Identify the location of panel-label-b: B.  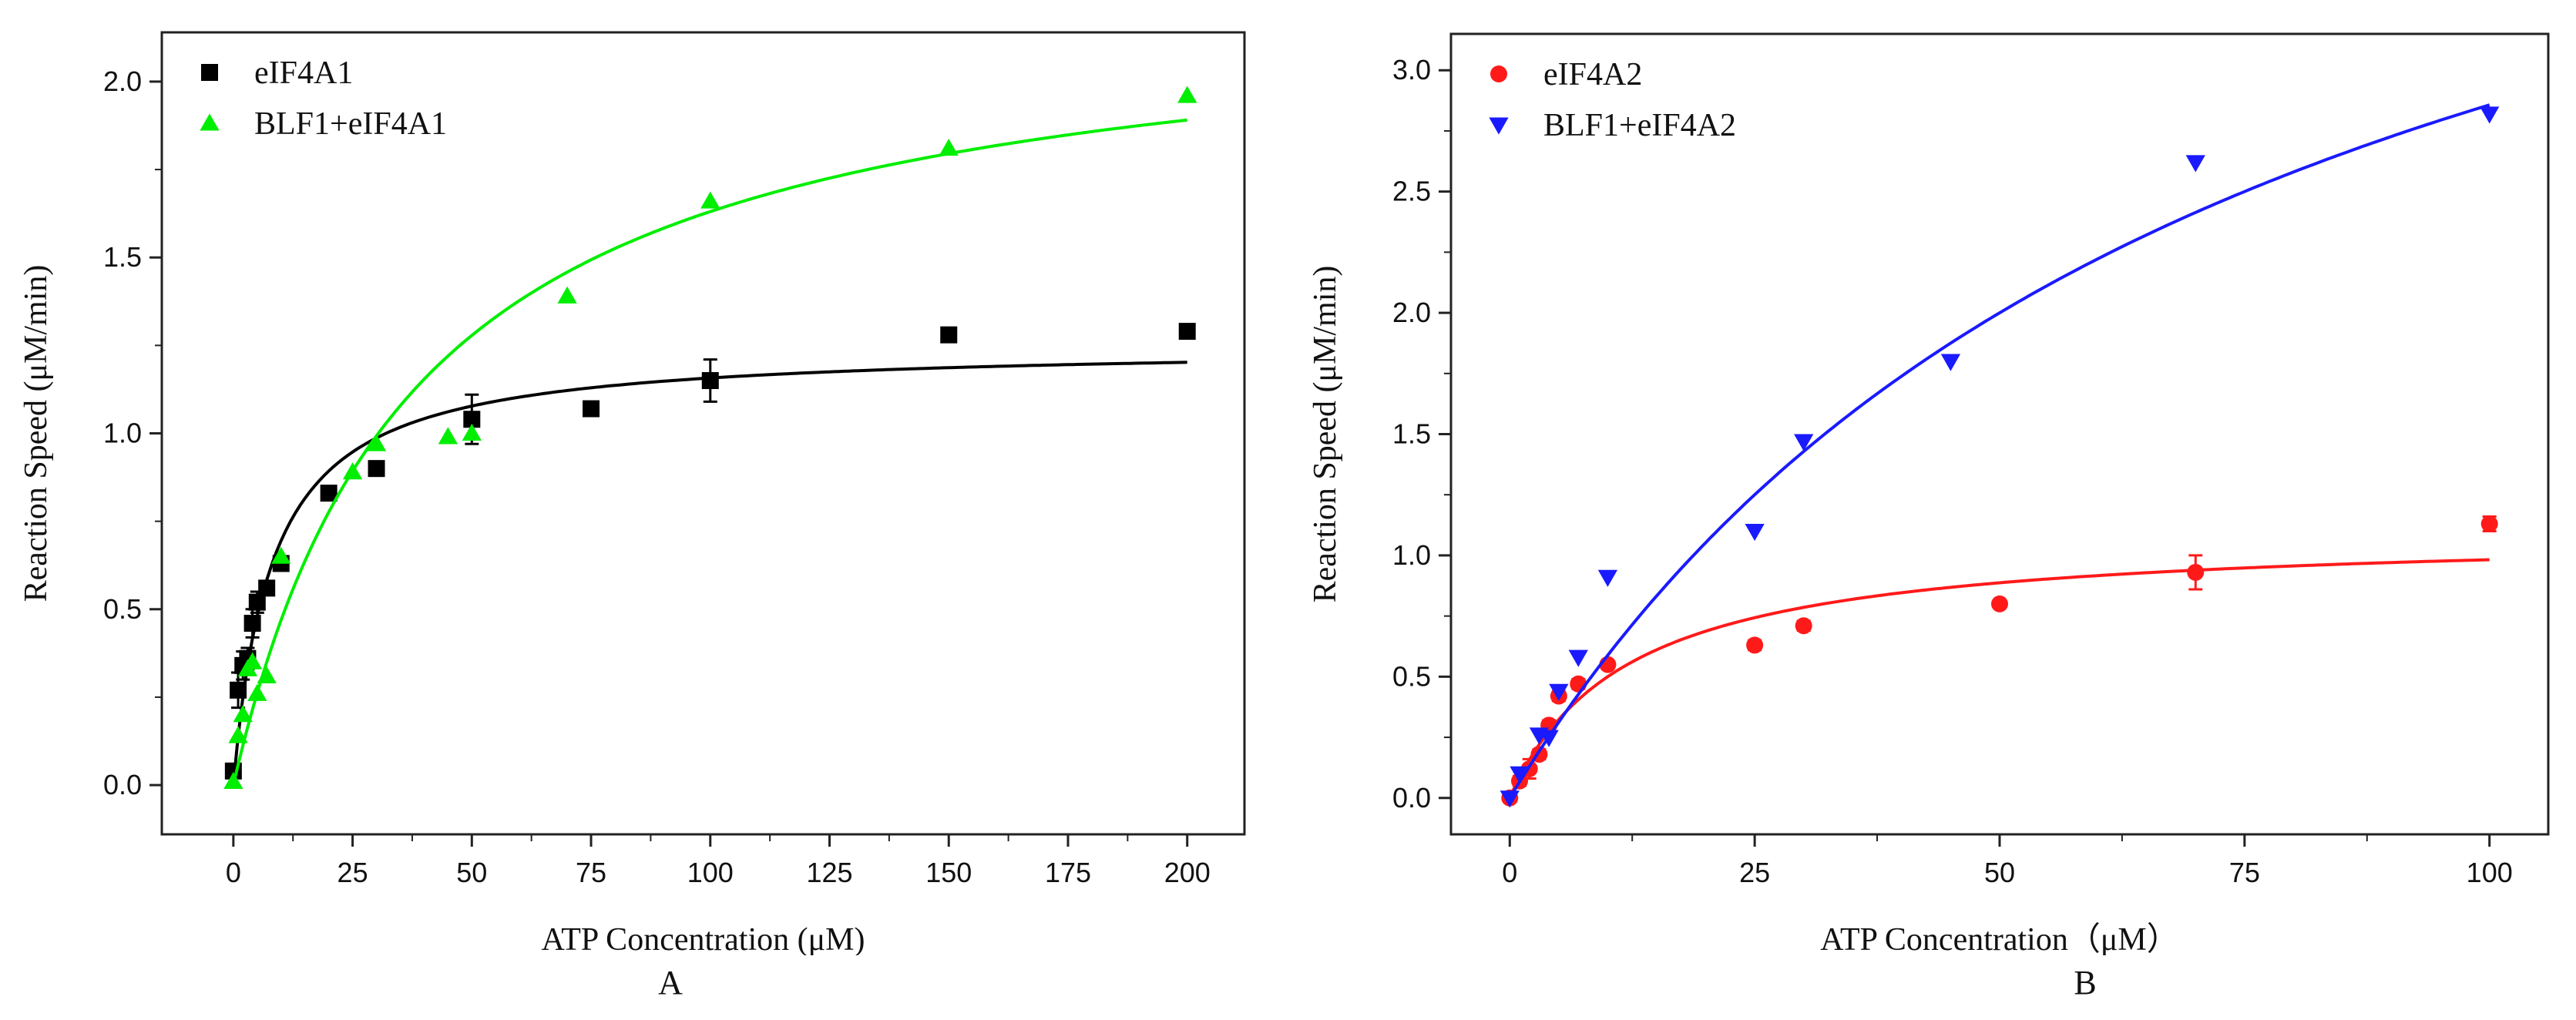
(2085, 983).